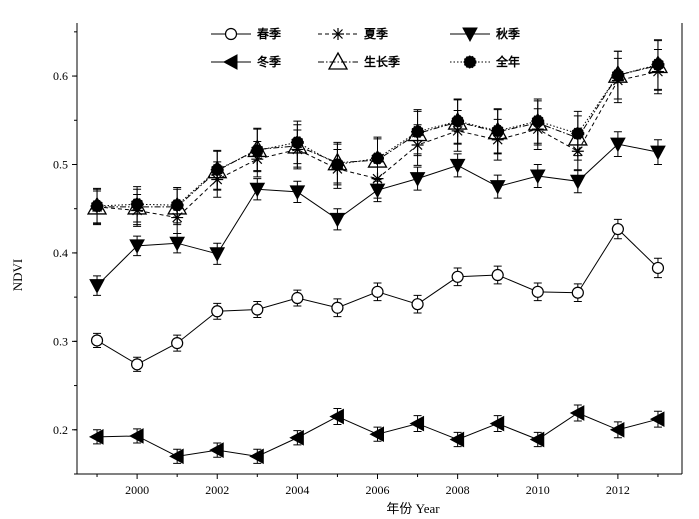 This screenshot has width=699, height=519. What do you see at coordinates (508, 33) in the screenshot?
I see `legend-label: 秋季` at bounding box center [508, 33].